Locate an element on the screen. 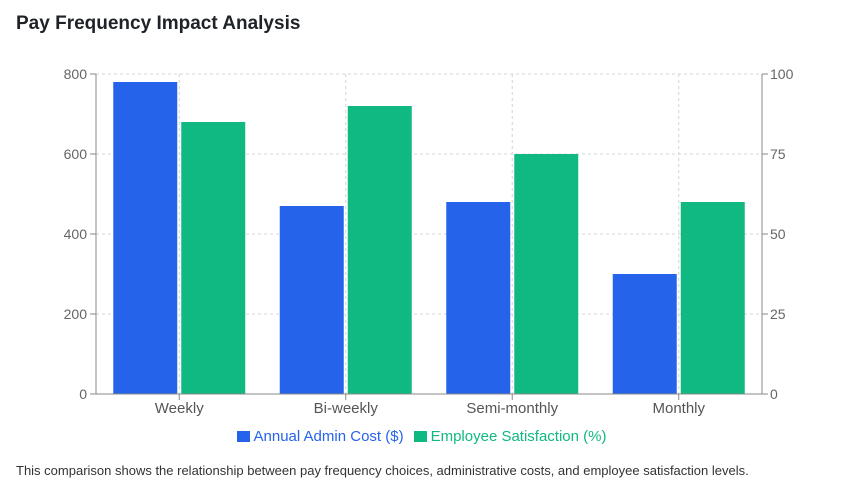 The image size is (843, 488). x-tick-label: Monthly is located at coordinates (678, 408).